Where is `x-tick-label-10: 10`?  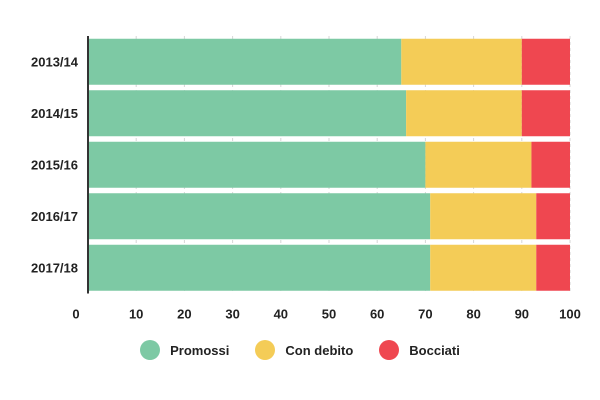
x-tick-label-10: 10 is located at coordinates (136, 314).